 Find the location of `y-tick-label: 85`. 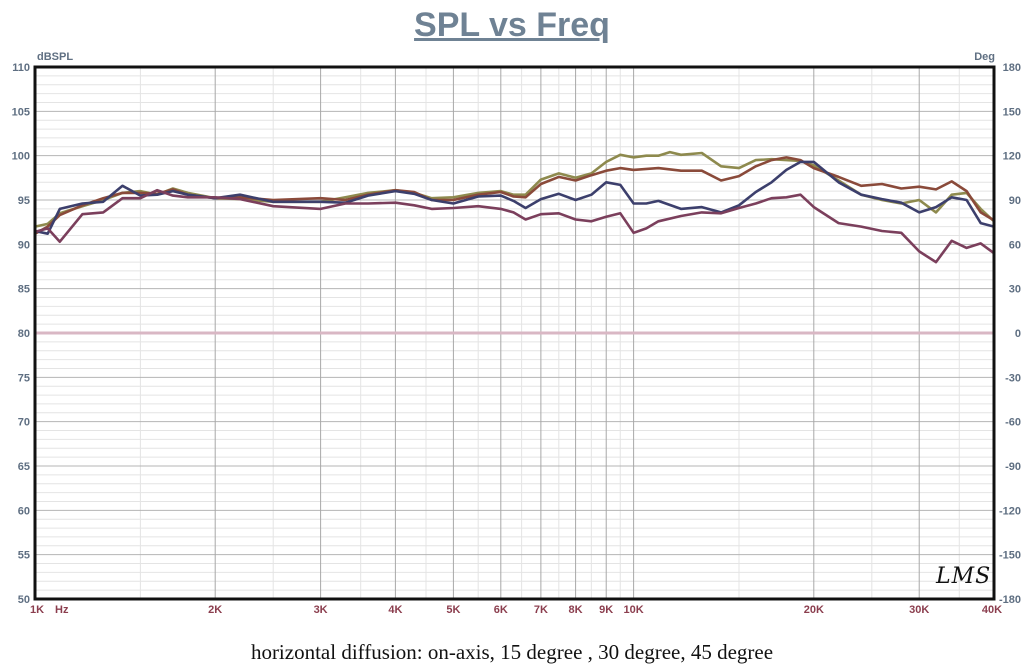

y-tick-label: 85 is located at coordinates (24, 290).